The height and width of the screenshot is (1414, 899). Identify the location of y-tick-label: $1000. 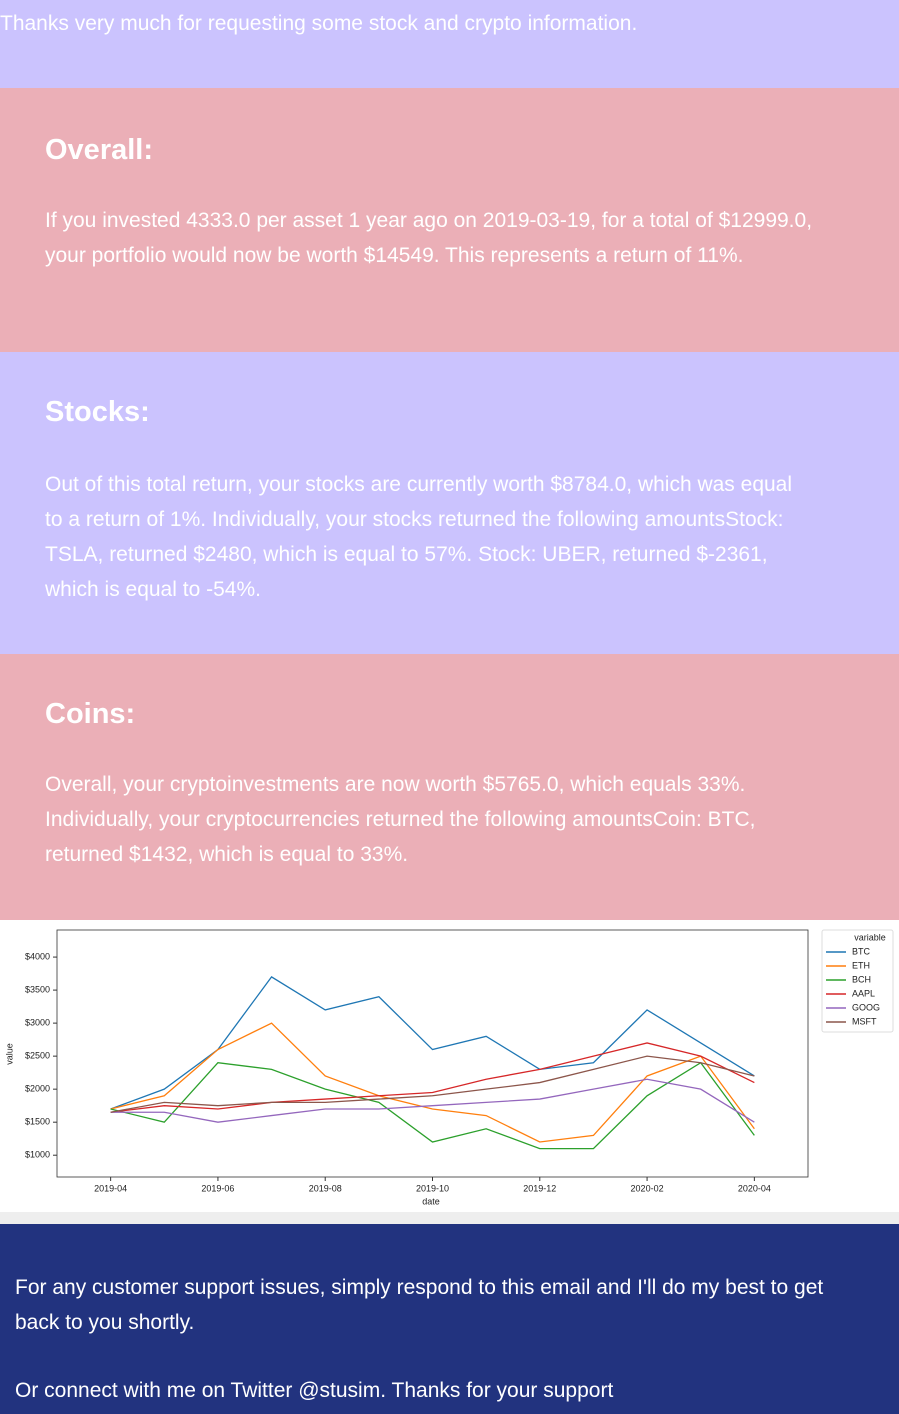
(37, 1155).